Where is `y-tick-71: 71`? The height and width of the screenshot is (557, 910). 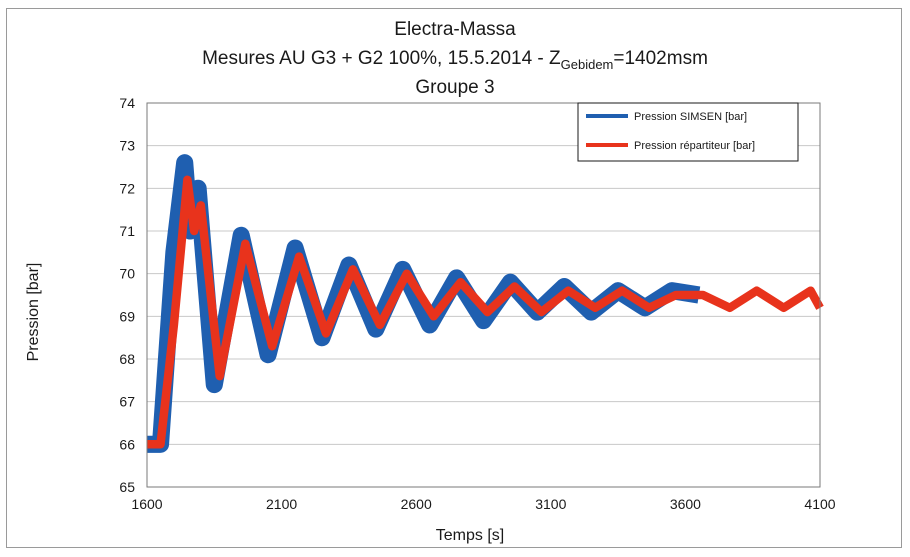
y-tick-71: 71 is located at coordinates (127, 231).